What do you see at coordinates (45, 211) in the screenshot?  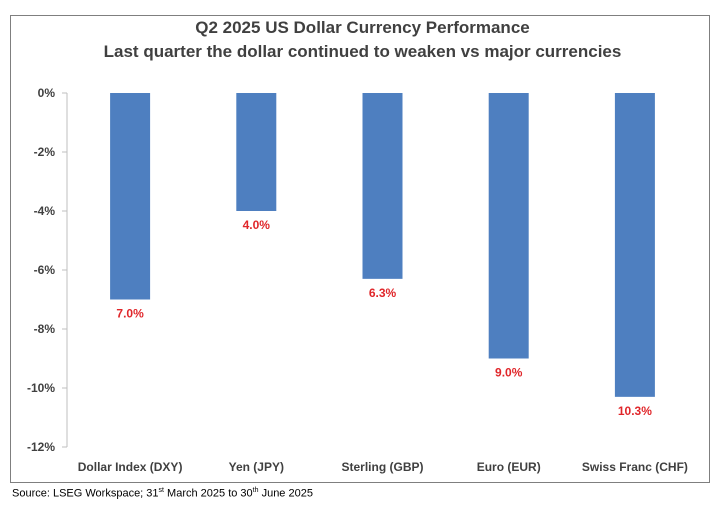 I see `y-tick-label: -4%` at bounding box center [45, 211].